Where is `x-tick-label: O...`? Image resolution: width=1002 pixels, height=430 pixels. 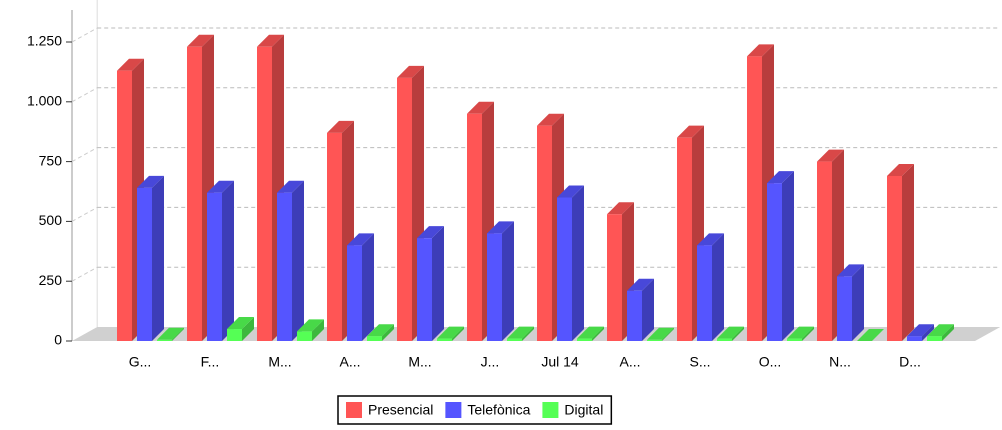 x-tick-label: O... is located at coordinates (770, 362).